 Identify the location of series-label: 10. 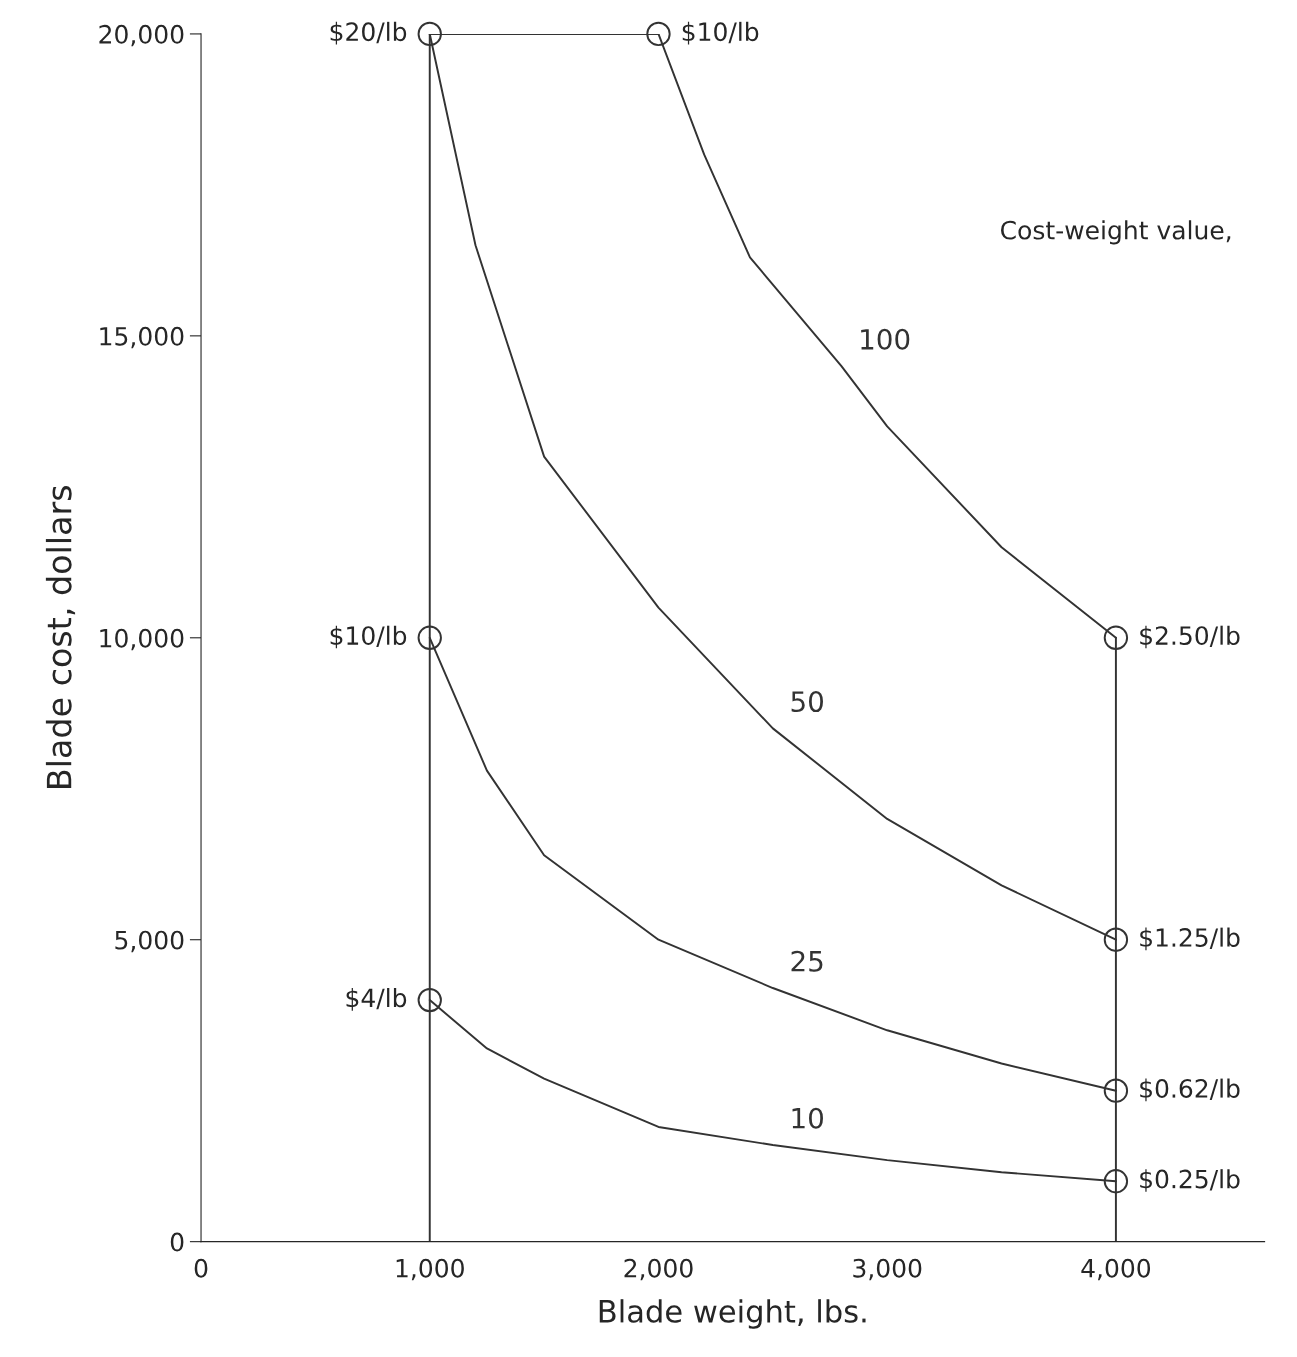
(807, 1118).